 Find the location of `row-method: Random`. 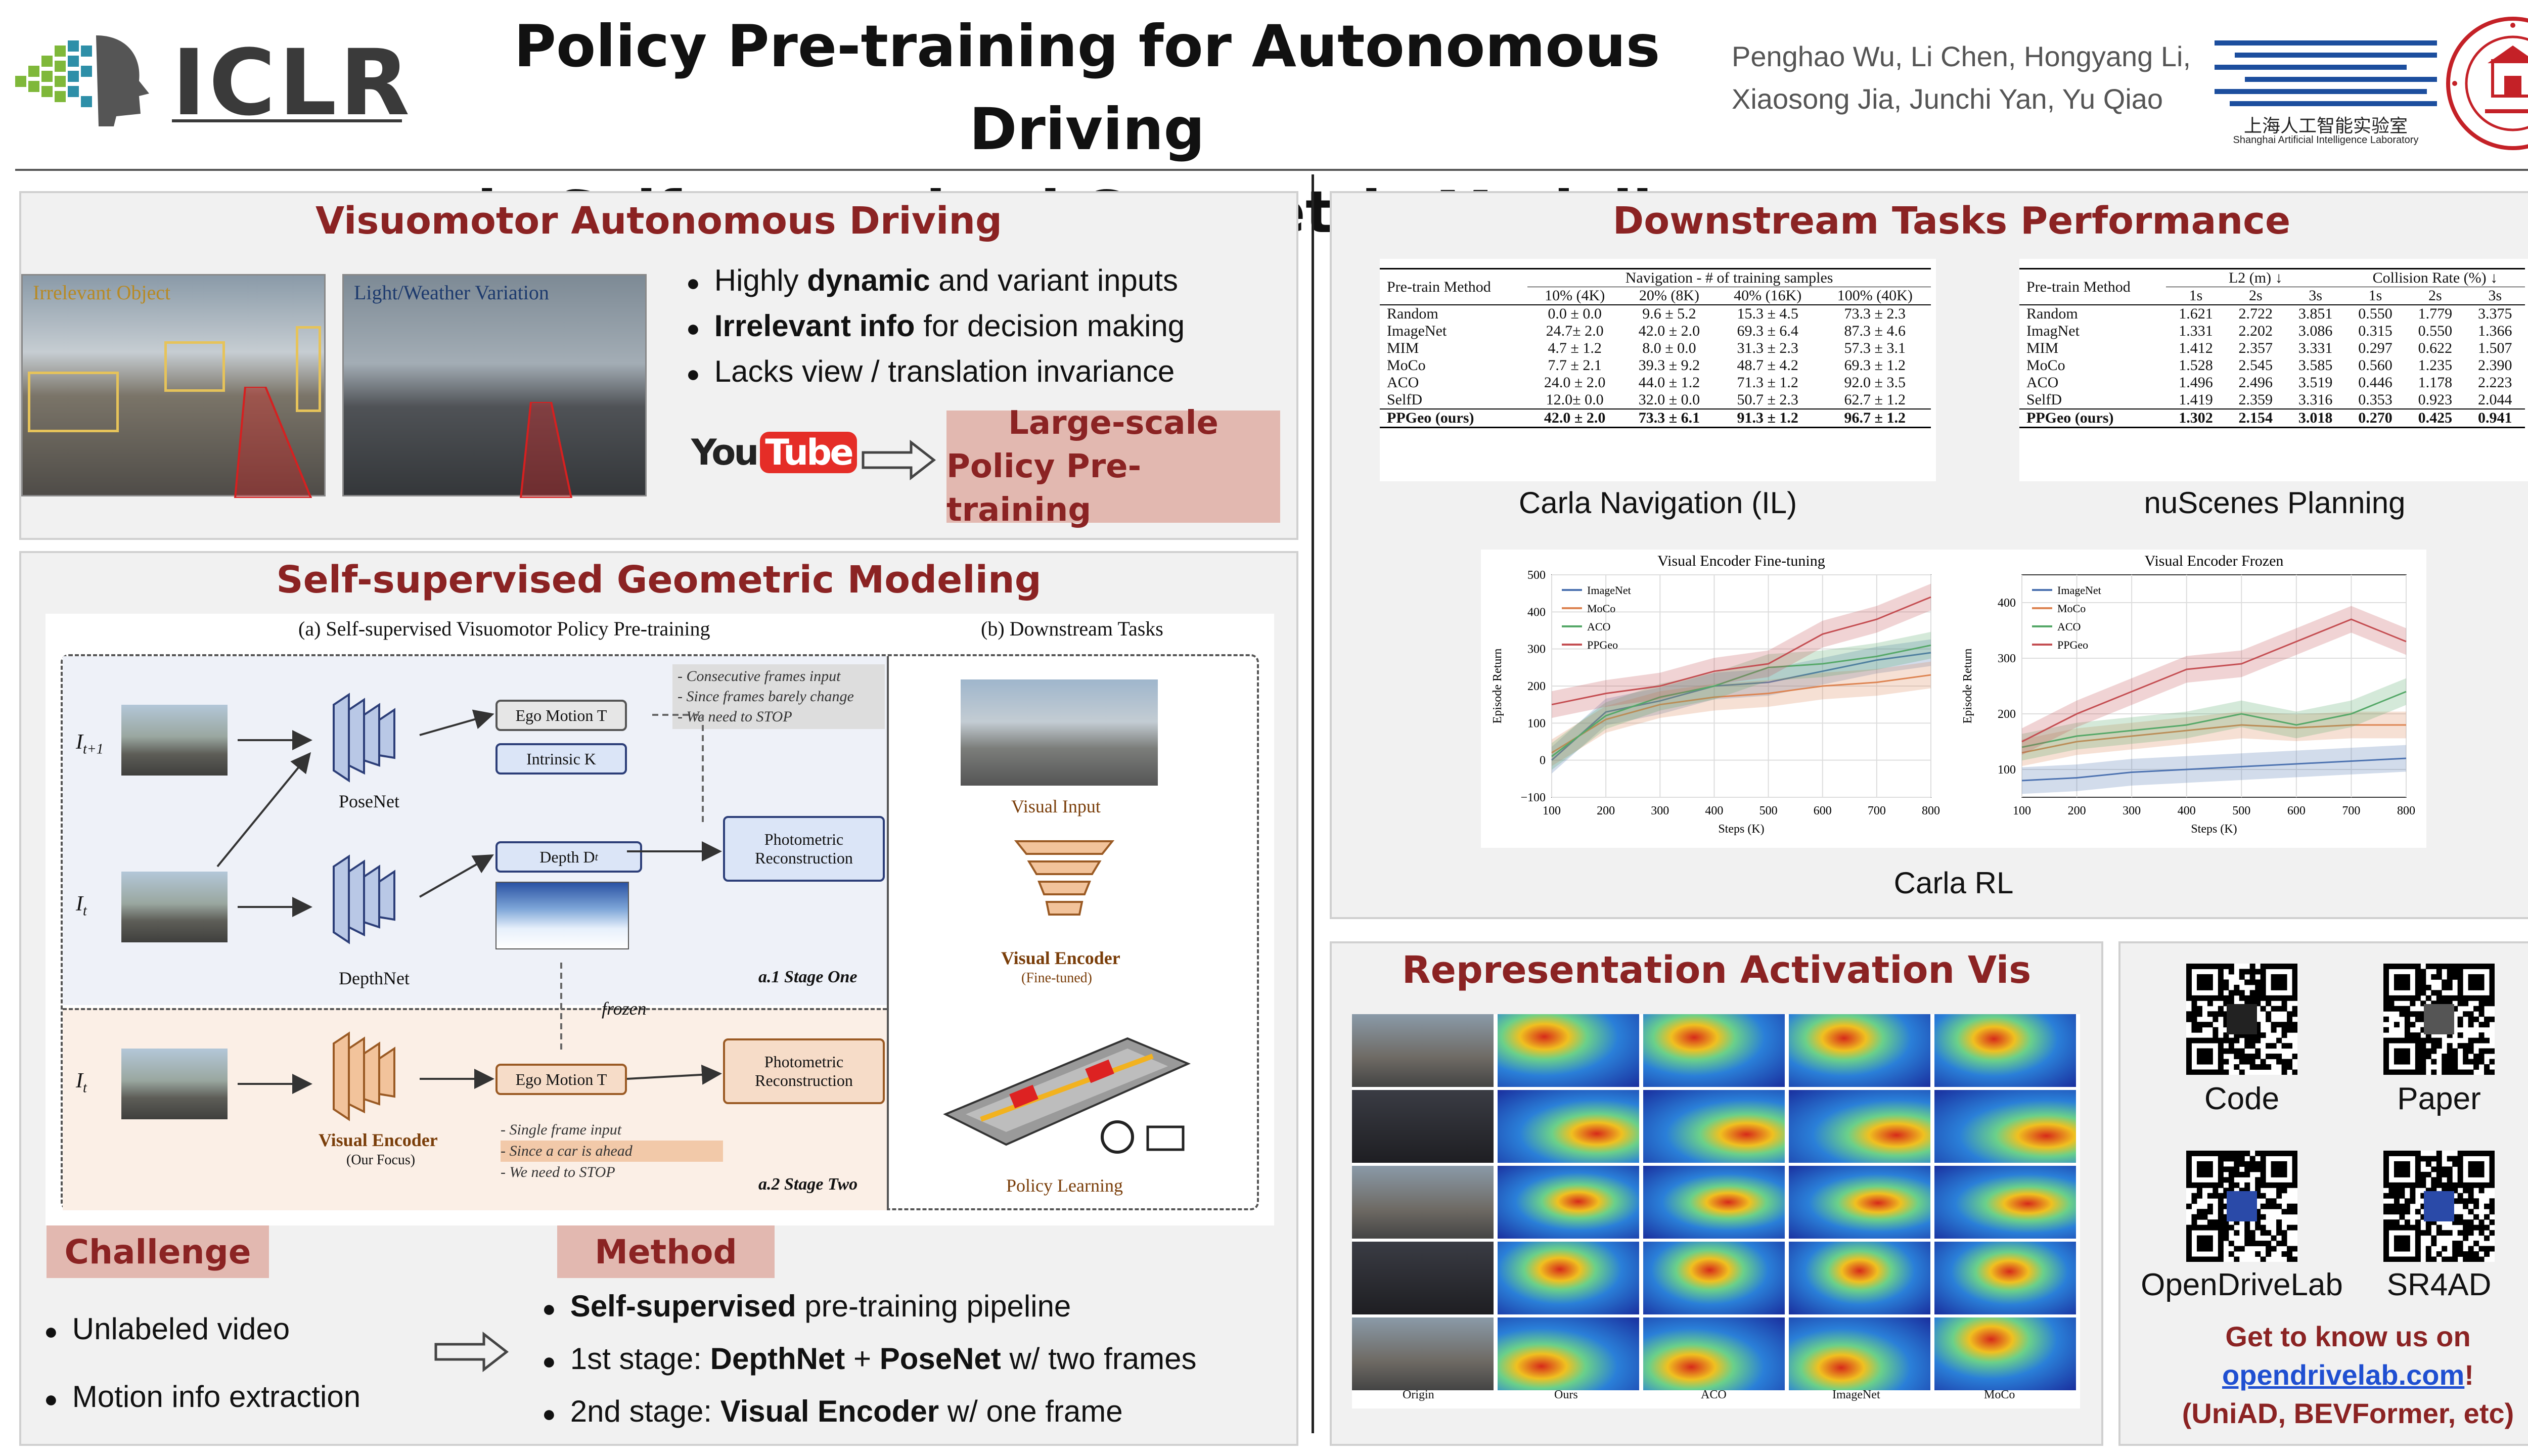

row-method: Random is located at coordinates (1413, 313).